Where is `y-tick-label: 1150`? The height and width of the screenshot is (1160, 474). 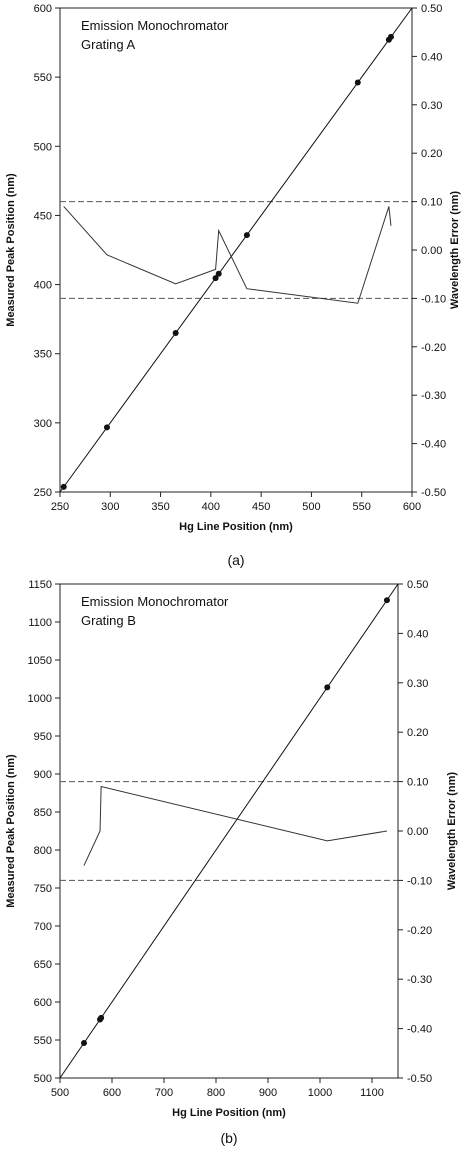
y-tick-label: 1150 is located at coordinates (40, 585).